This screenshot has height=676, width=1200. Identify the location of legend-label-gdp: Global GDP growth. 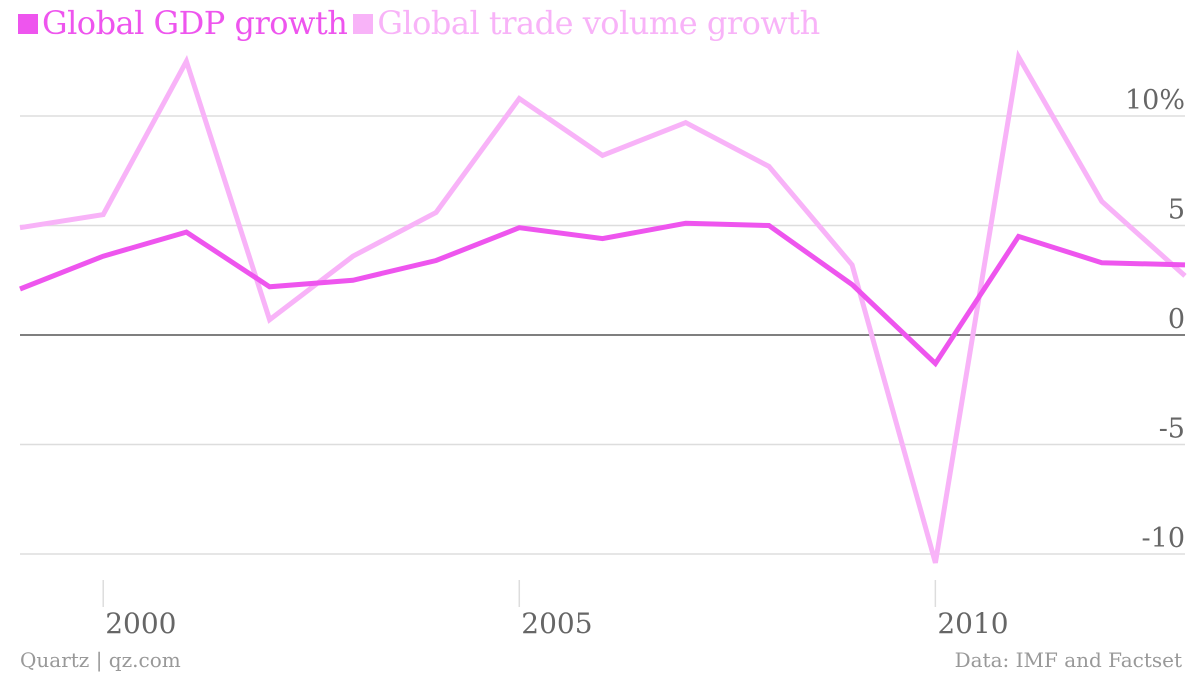
(195, 23).